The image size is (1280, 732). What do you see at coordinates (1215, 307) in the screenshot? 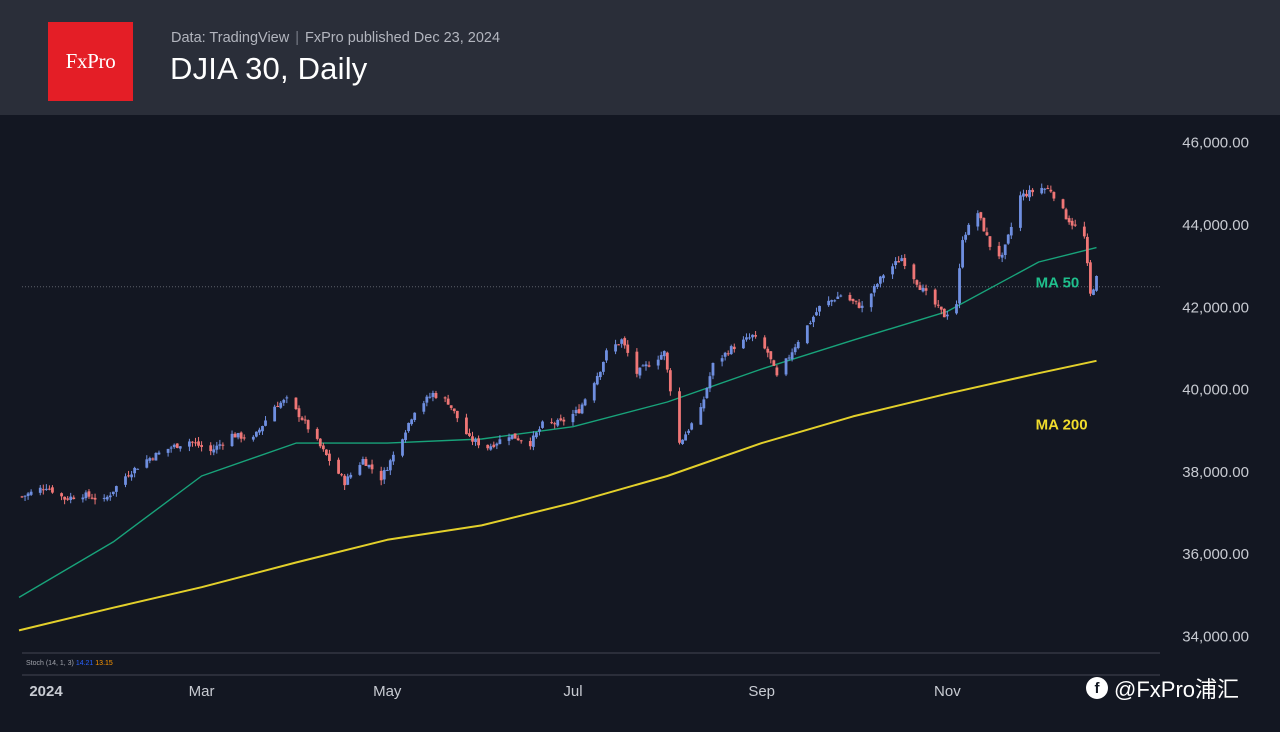
I see `y-tick-label: 42,000.00` at bounding box center [1215, 307].